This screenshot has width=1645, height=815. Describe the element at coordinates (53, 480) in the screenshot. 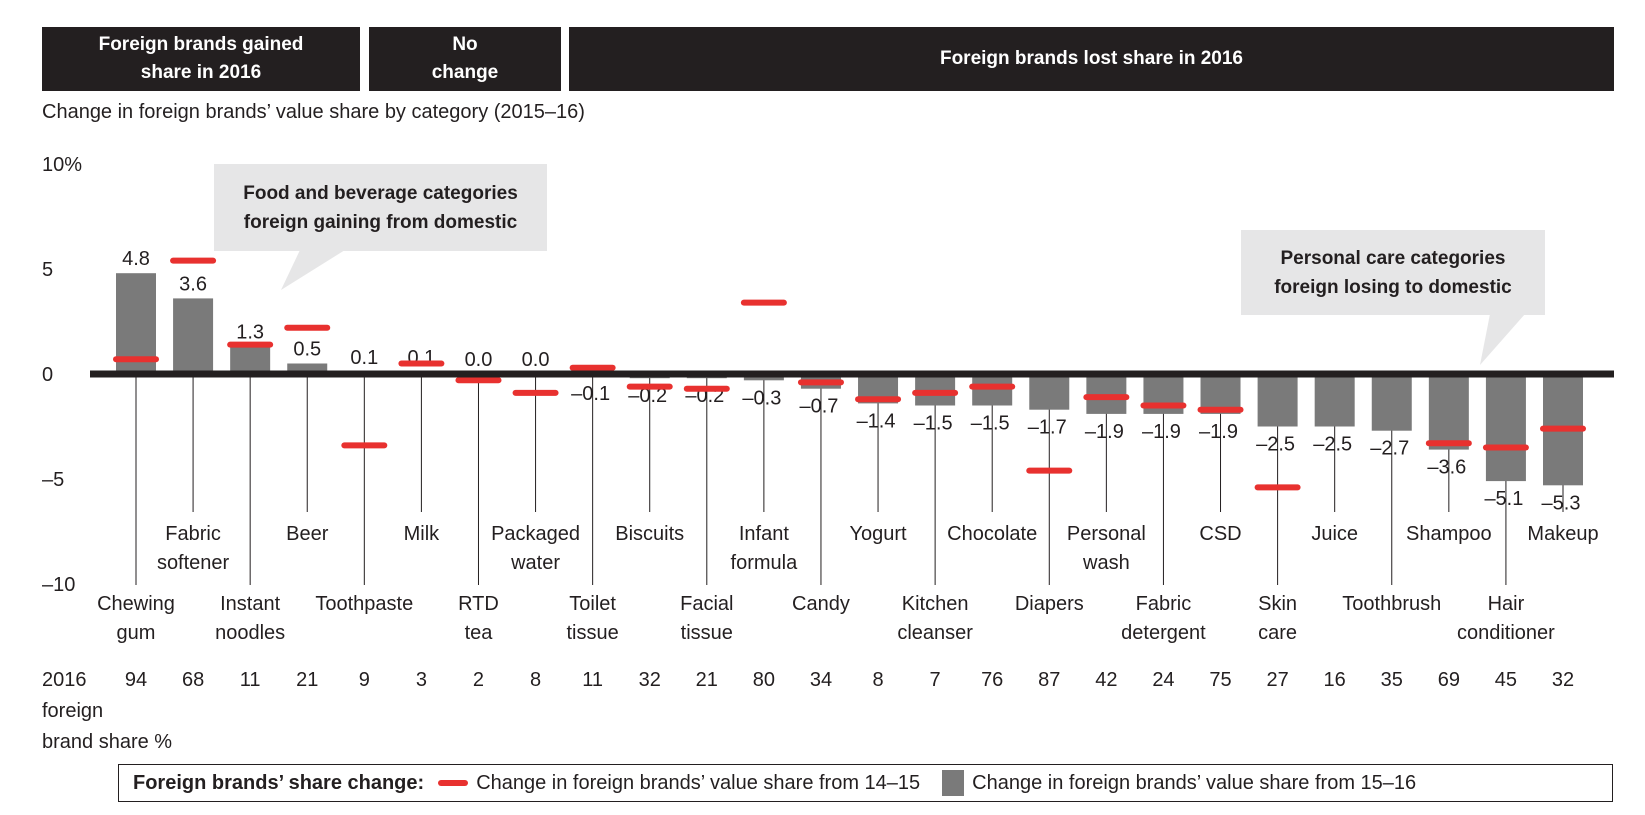

I see `y-tick-label: –5` at that location.